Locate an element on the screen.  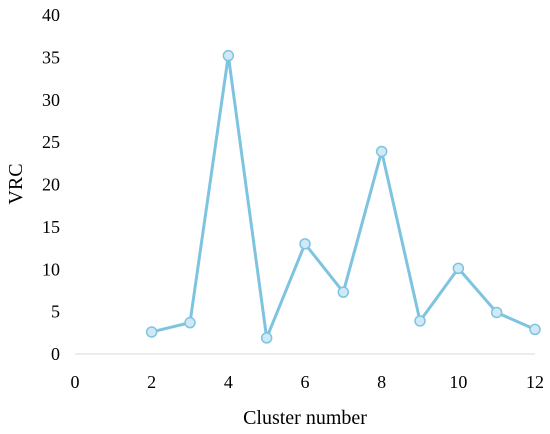
x-tick-label: 4 is located at coordinates (228, 382).